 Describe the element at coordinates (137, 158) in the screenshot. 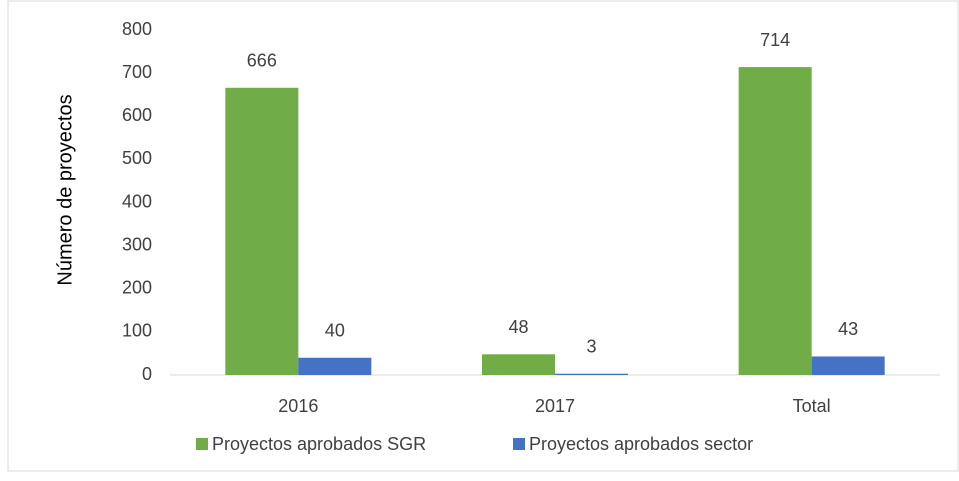

I see `y-tick-label: 500` at that location.